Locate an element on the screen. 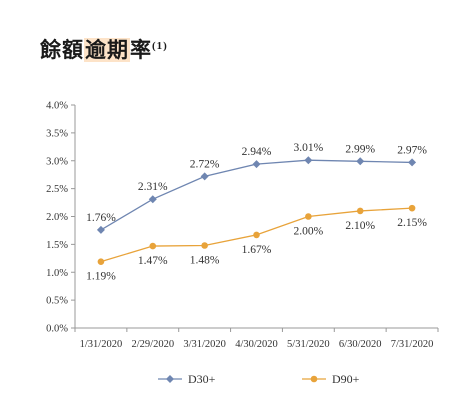 The width and height of the screenshot is (453, 415). legend-label: D30+ is located at coordinates (202, 379).